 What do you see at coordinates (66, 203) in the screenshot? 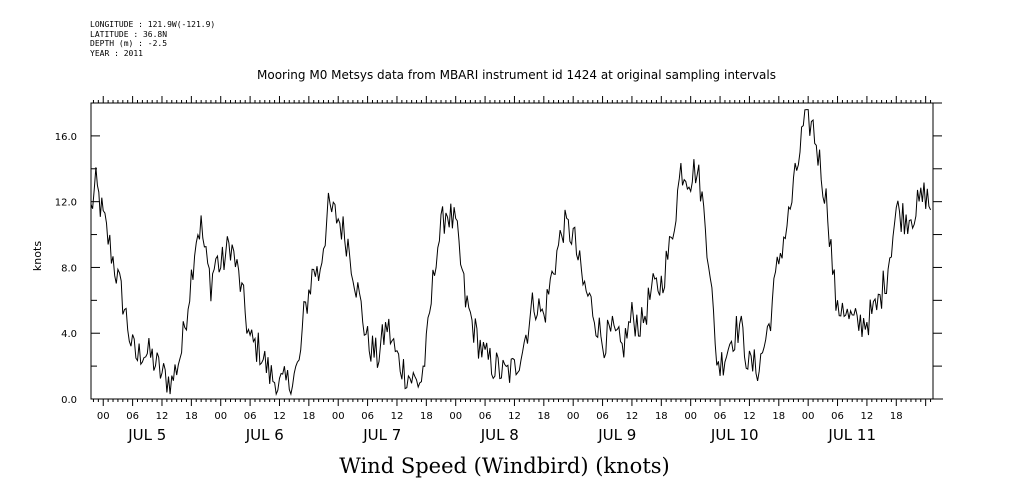
I see `y-tick-label: 12.0` at bounding box center [66, 203].